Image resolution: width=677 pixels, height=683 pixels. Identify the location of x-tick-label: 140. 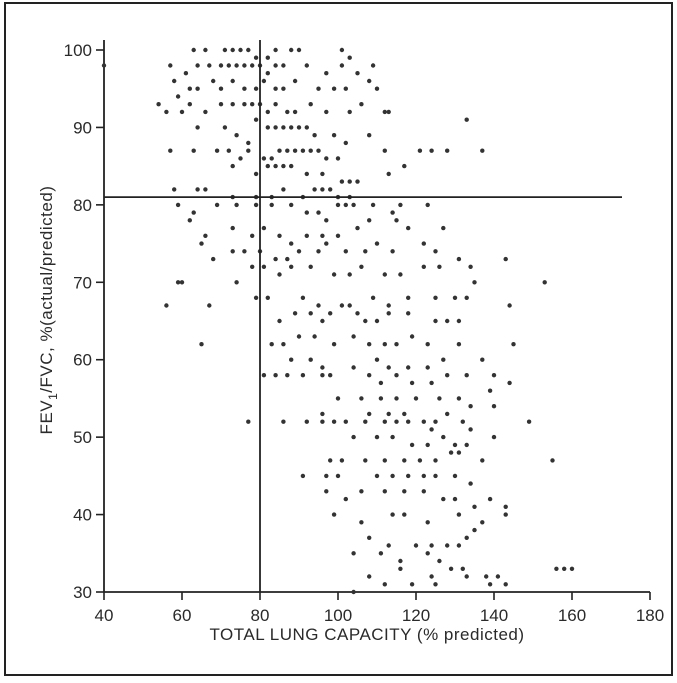
(494, 615).